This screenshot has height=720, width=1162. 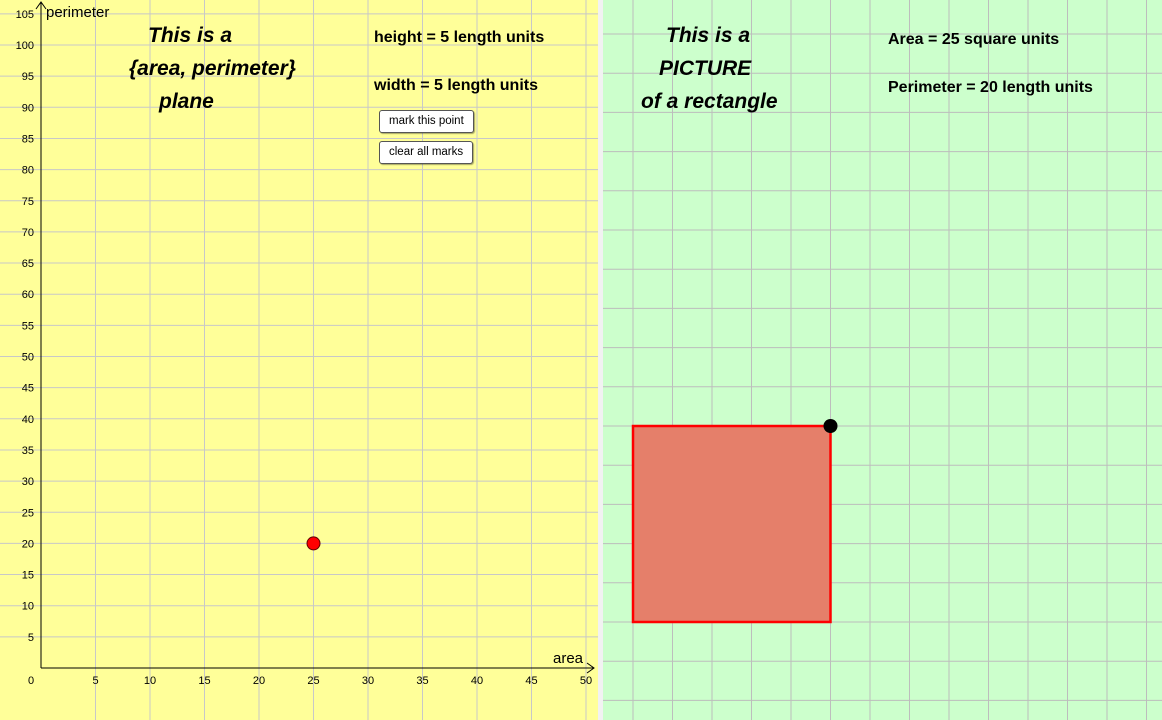 I want to click on perimeter-readout: Perimeter = 20 length units, so click(x=990, y=87).